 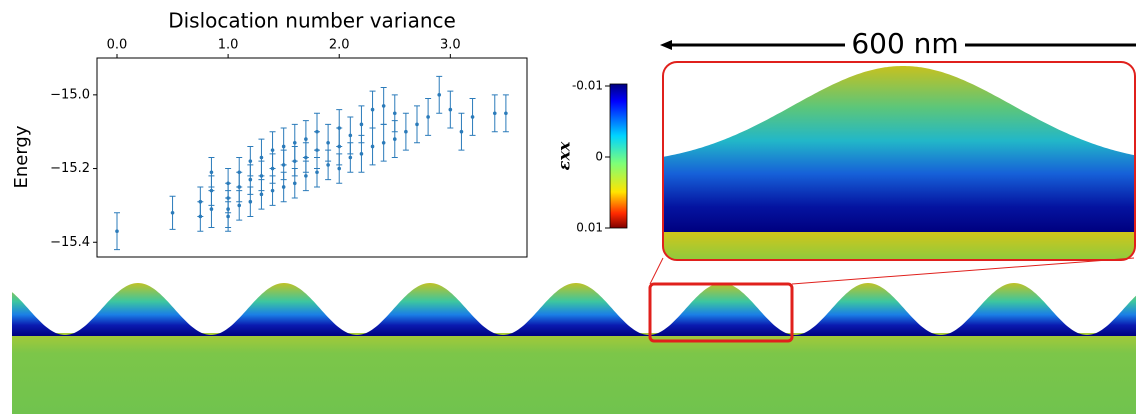 I want to click on x-tick-label: 3.0, so click(x=450, y=45).